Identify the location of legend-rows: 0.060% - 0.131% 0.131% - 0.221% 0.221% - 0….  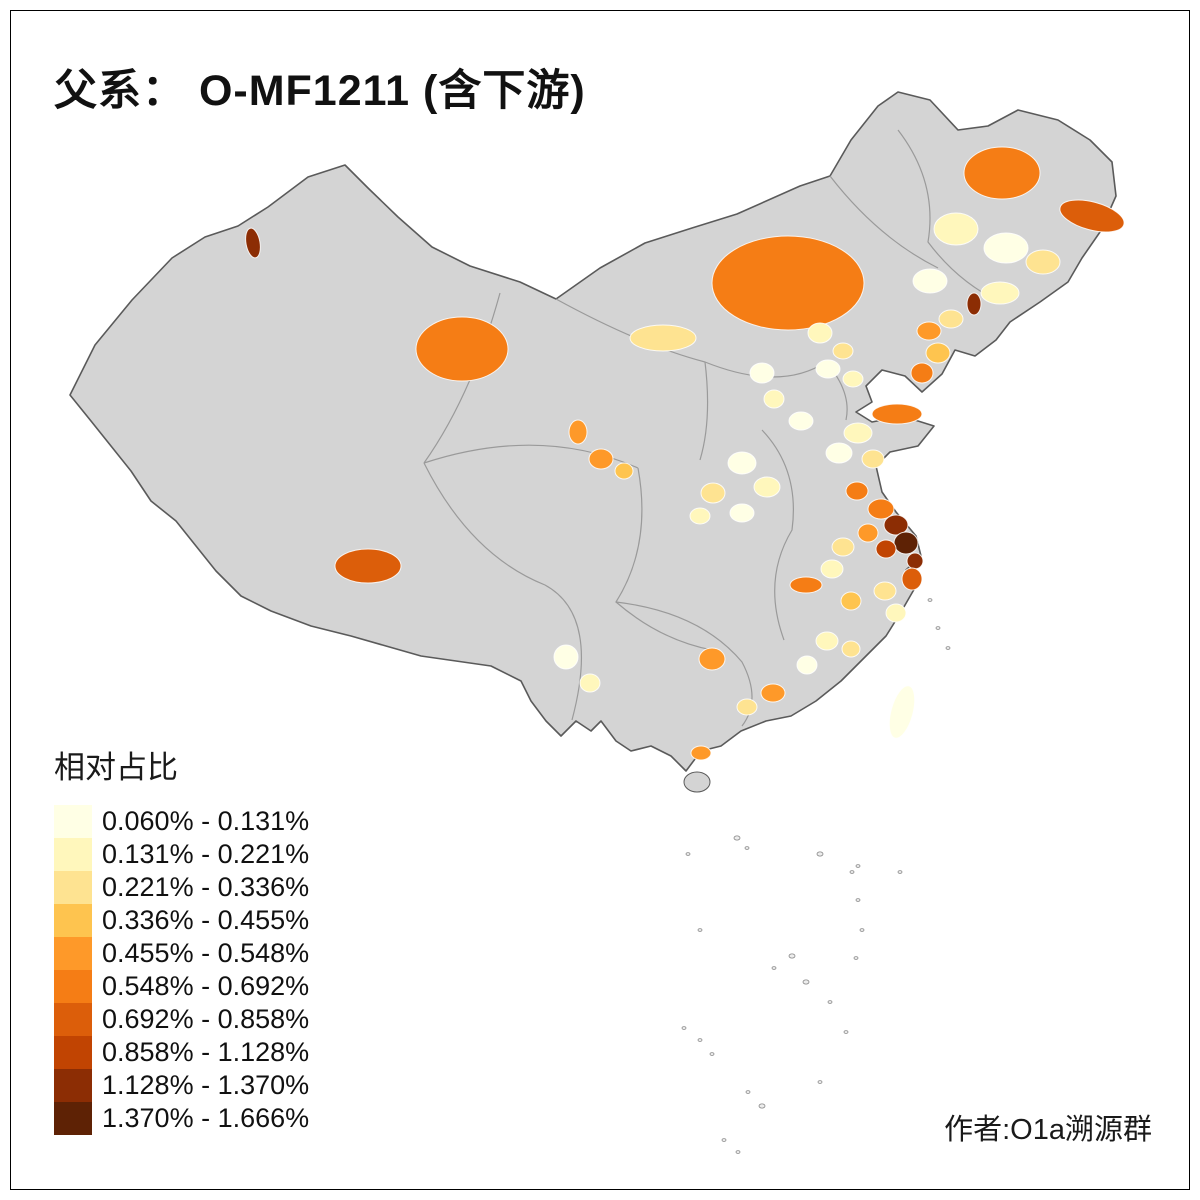
(181, 970).